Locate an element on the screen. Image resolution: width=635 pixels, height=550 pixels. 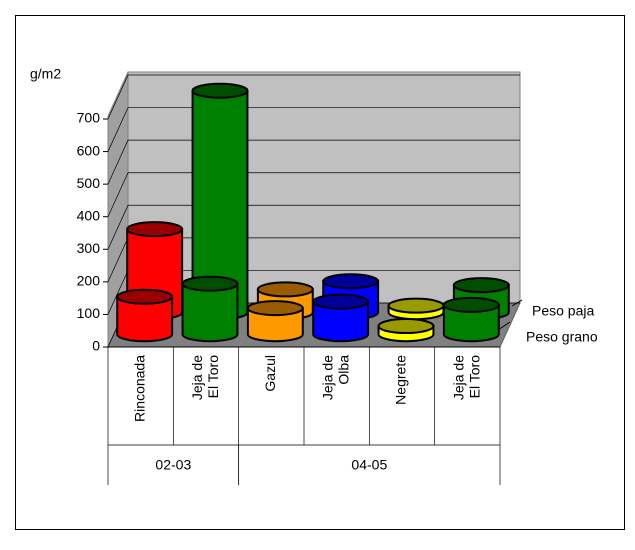
y-tick-label: 300 is located at coordinates (89, 248).